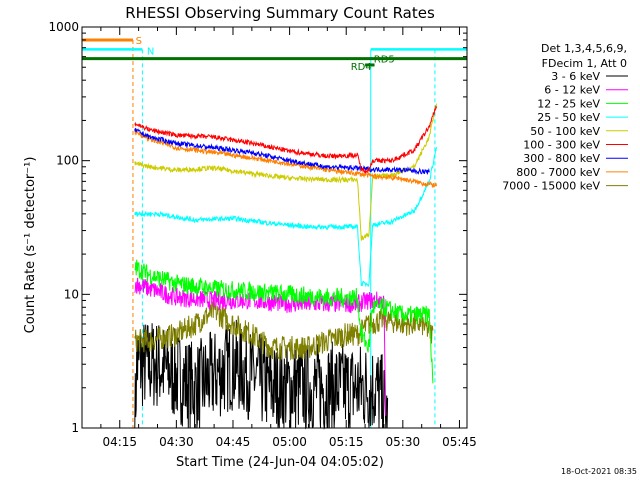  I want to click on chart-title: RHESSI Observing Summary Count Rates, so click(280, 13).